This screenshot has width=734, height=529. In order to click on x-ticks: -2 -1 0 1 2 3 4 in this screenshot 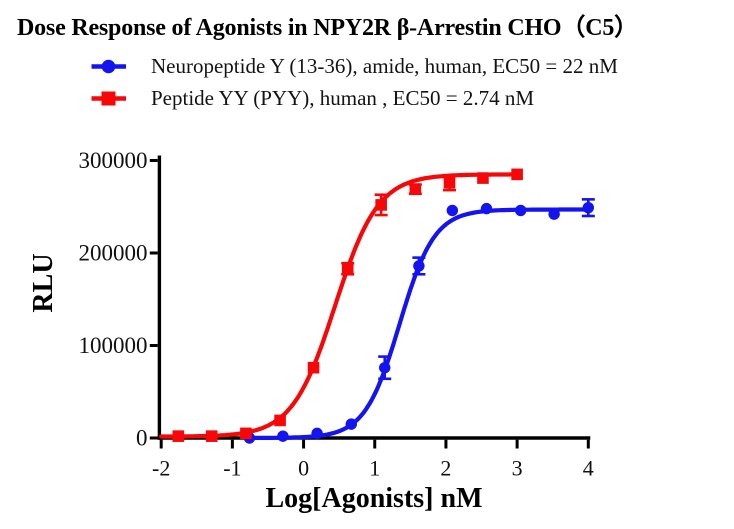, I will do `click(373, 460)`.